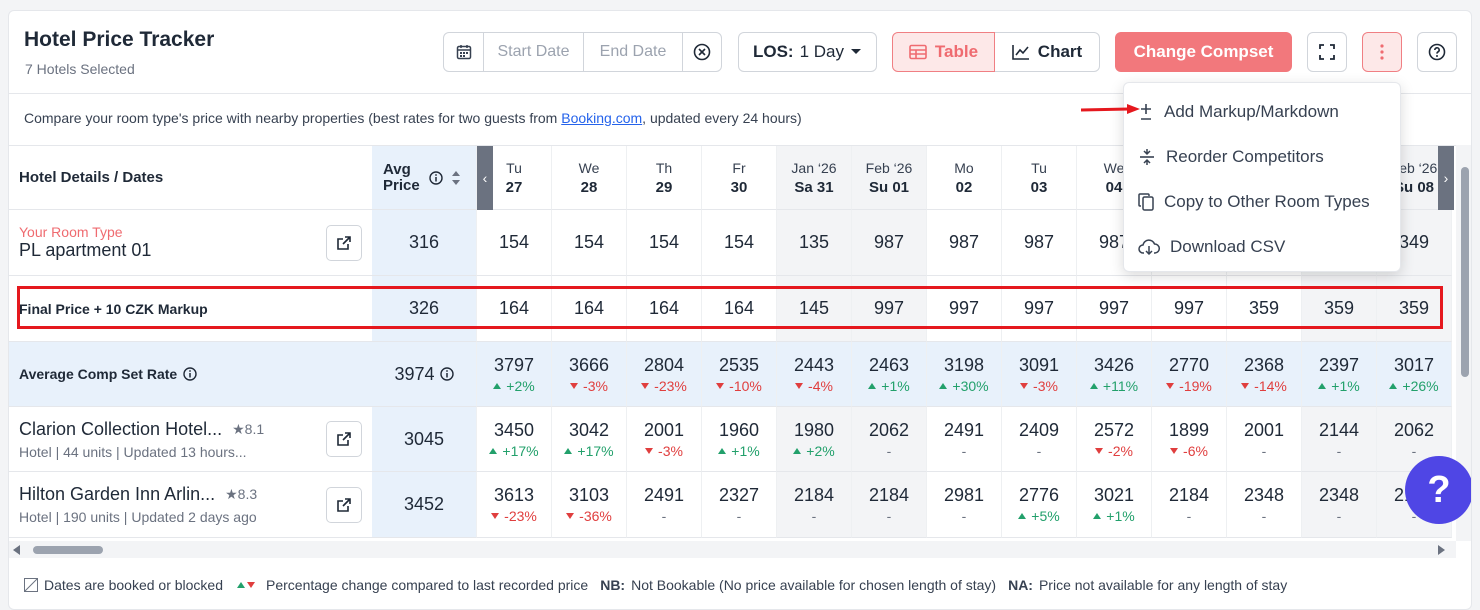  I want to click on date-header-dow: Feb ‘26, so click(889, 167).